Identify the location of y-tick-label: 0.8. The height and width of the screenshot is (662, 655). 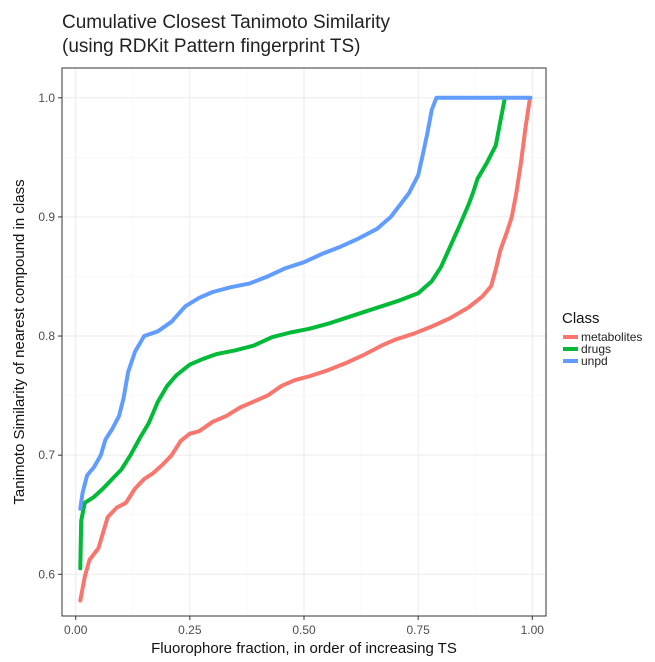
(46, 336).